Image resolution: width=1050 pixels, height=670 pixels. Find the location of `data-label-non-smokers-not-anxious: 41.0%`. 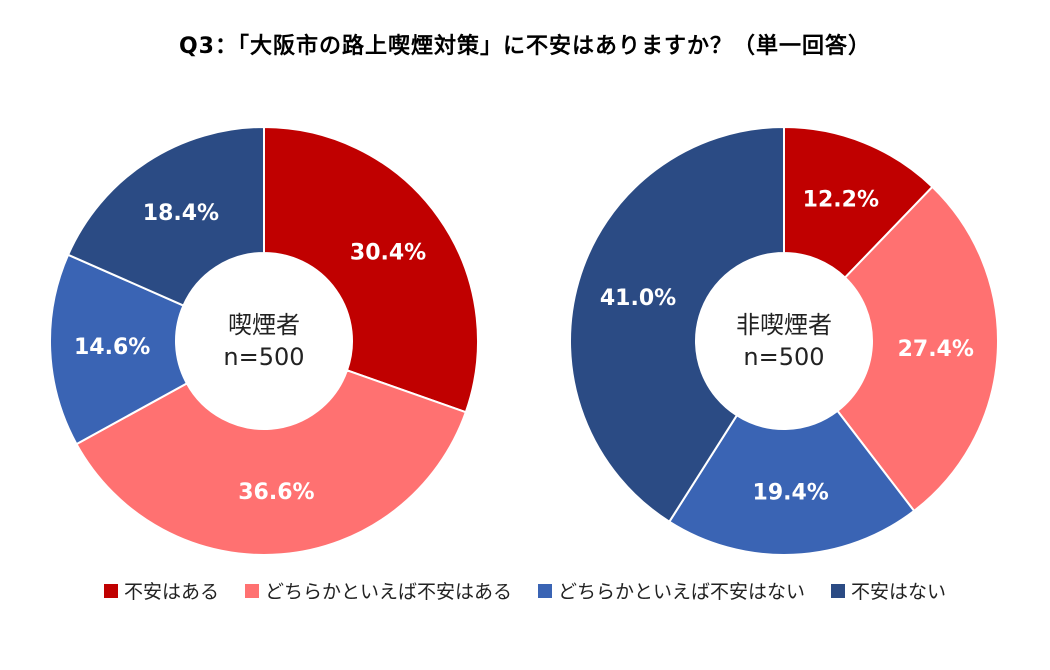

data-label-non-smokers-not-anxious: 41.0% is located at coordinates (638, 298).